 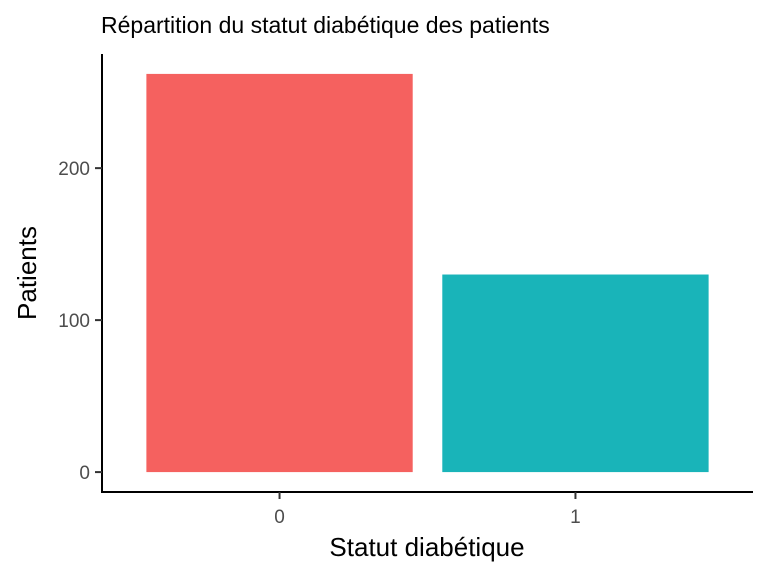 What do you see at coordinates (74, 169) in the screenshot?
I see `y-tick-label-200: 200` at bounding box center [74, 169].